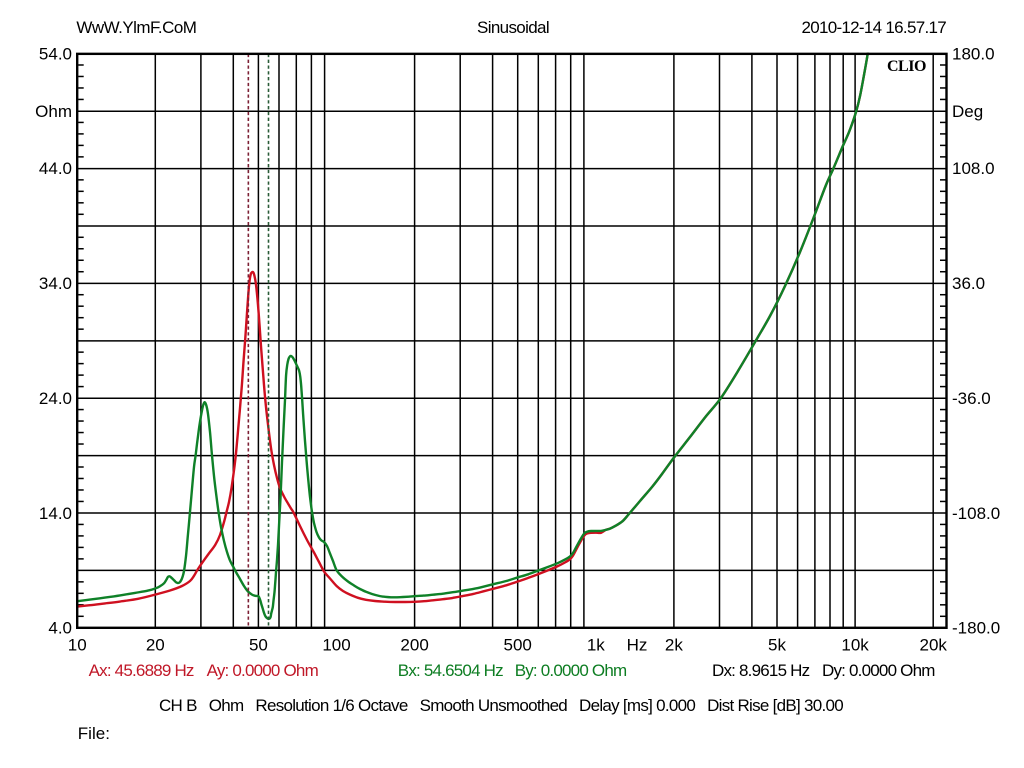 Image resolution: width=1024 pixels, height=768 pixels. What do you see at coordinates (55, 53) in the screenshot?
I see `svg-text: 54.0` at bounding box center [55, 53].